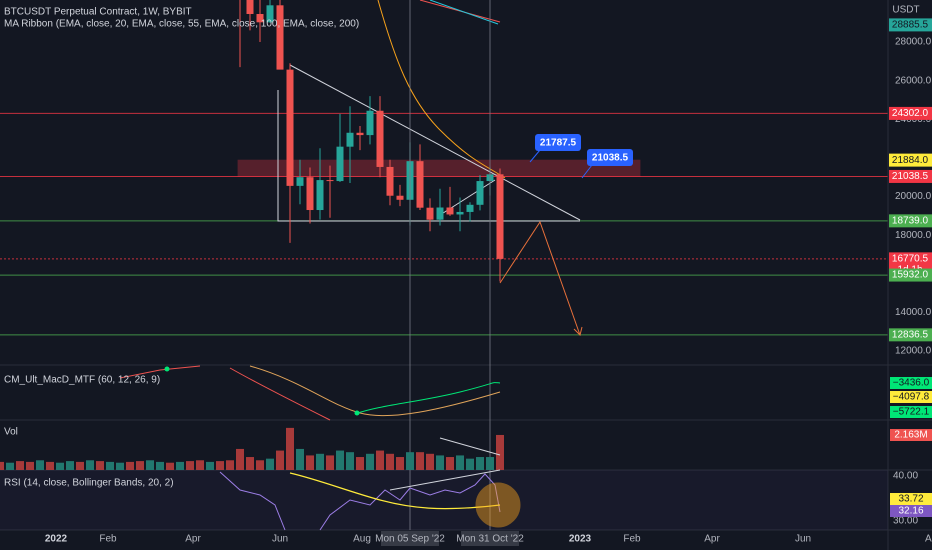 The height and width of the screenshot is (550, 932). I want to click on level-label: 15932.0, so click(910, 275).